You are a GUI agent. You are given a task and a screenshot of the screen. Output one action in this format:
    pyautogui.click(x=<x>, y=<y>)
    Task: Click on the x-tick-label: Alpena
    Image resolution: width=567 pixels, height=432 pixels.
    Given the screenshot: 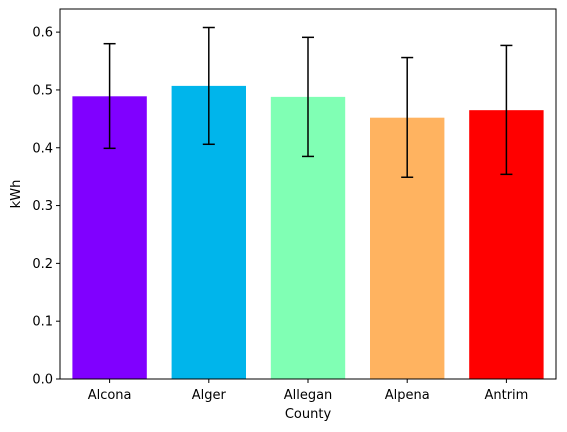 What is the action you would take?
    pyautogui.click(x=407, y=395)
    